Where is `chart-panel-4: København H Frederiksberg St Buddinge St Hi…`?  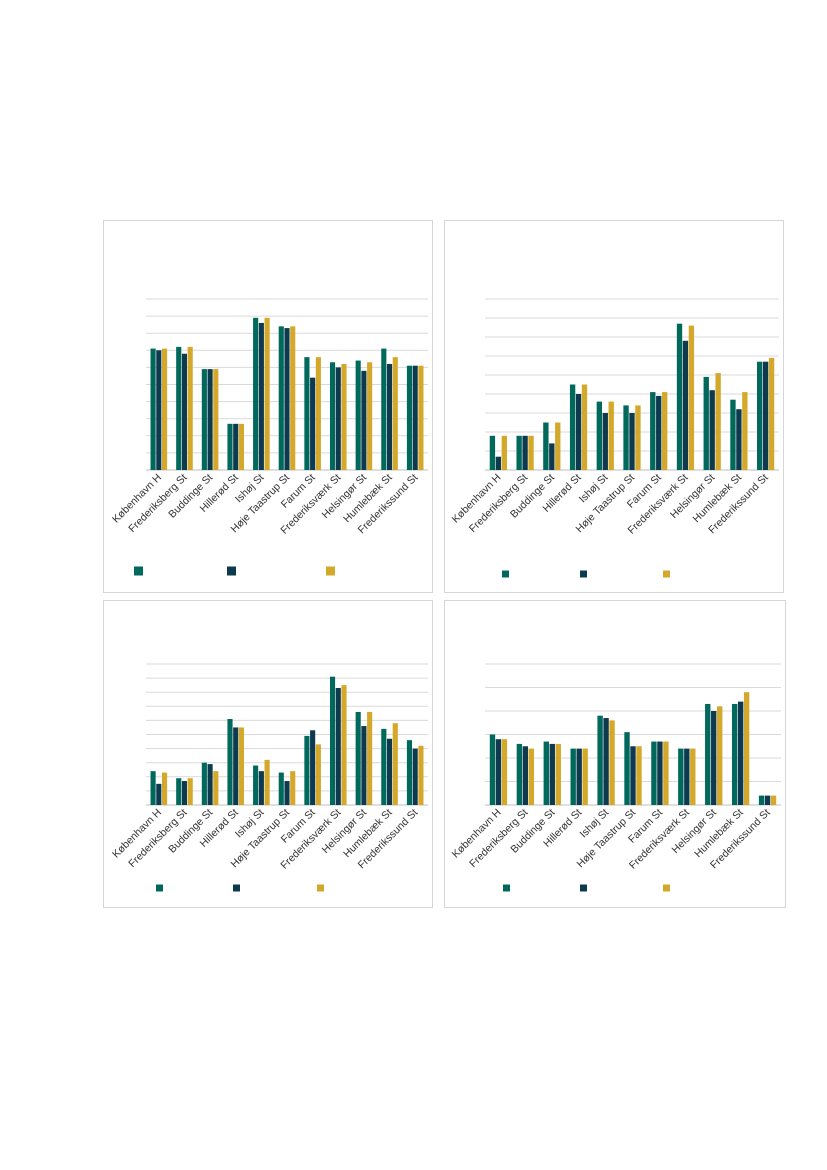
chart-panel-4: København H Frederiksberg St Buddinge St Hi… is located at coordinates (615, 754).